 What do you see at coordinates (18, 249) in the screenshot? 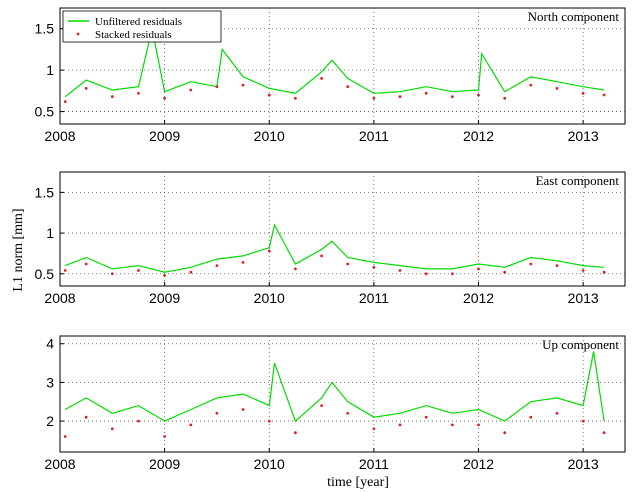
I see `y-axis-label: L1 norm [mm]` at bounding box center [18, 249].